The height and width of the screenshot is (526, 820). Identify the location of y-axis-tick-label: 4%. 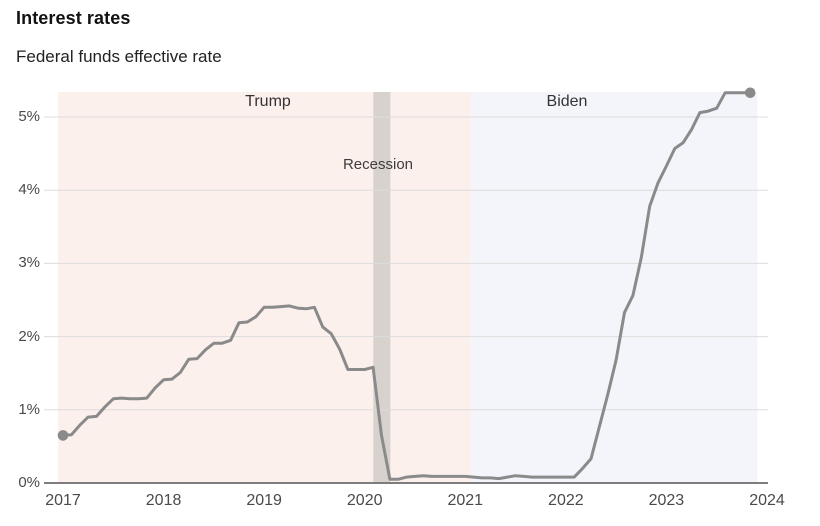
(29, 190).